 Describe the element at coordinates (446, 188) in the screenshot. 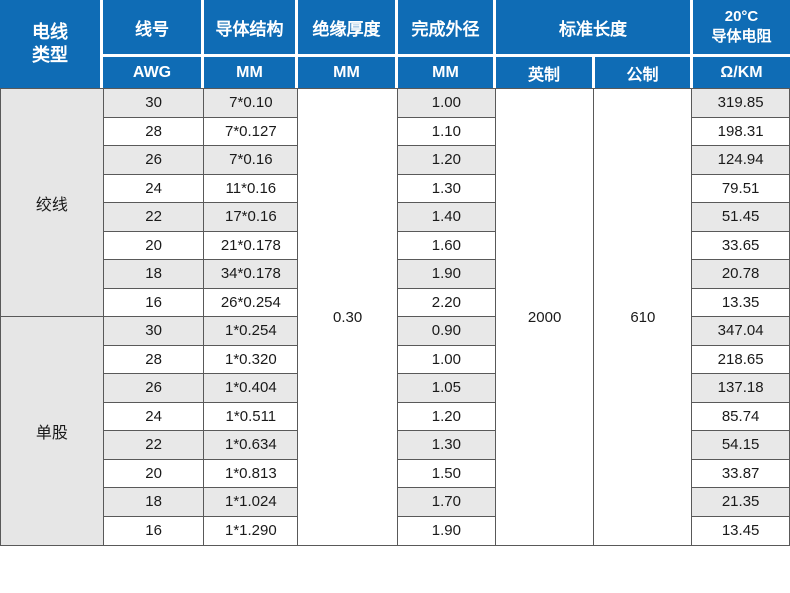

I see `cell-od-row4: 1.30` at that location.